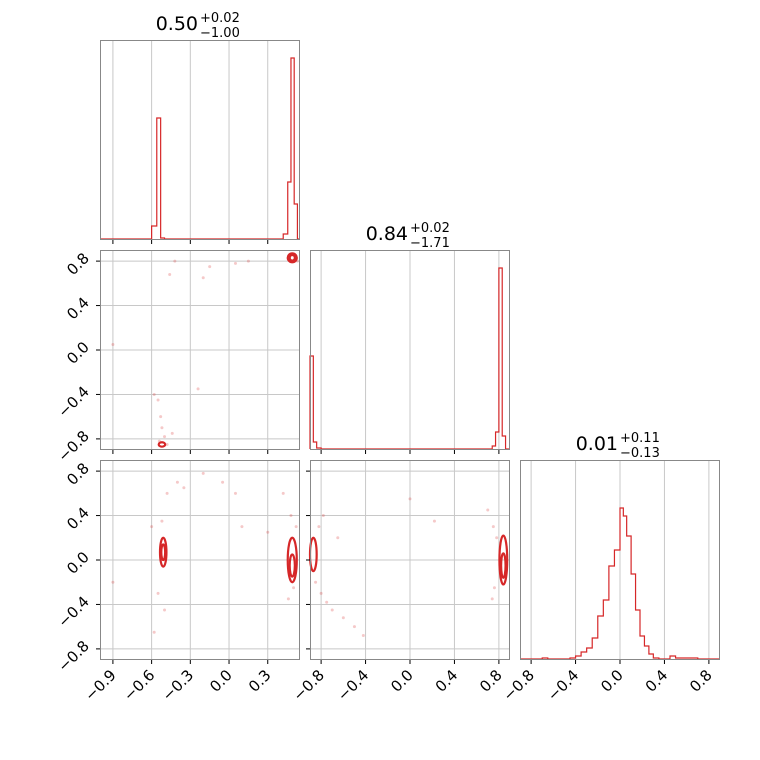  Describe the element at coordinates (430, 243) in the screenshot. I see `title-minus: −1.71` at that location.